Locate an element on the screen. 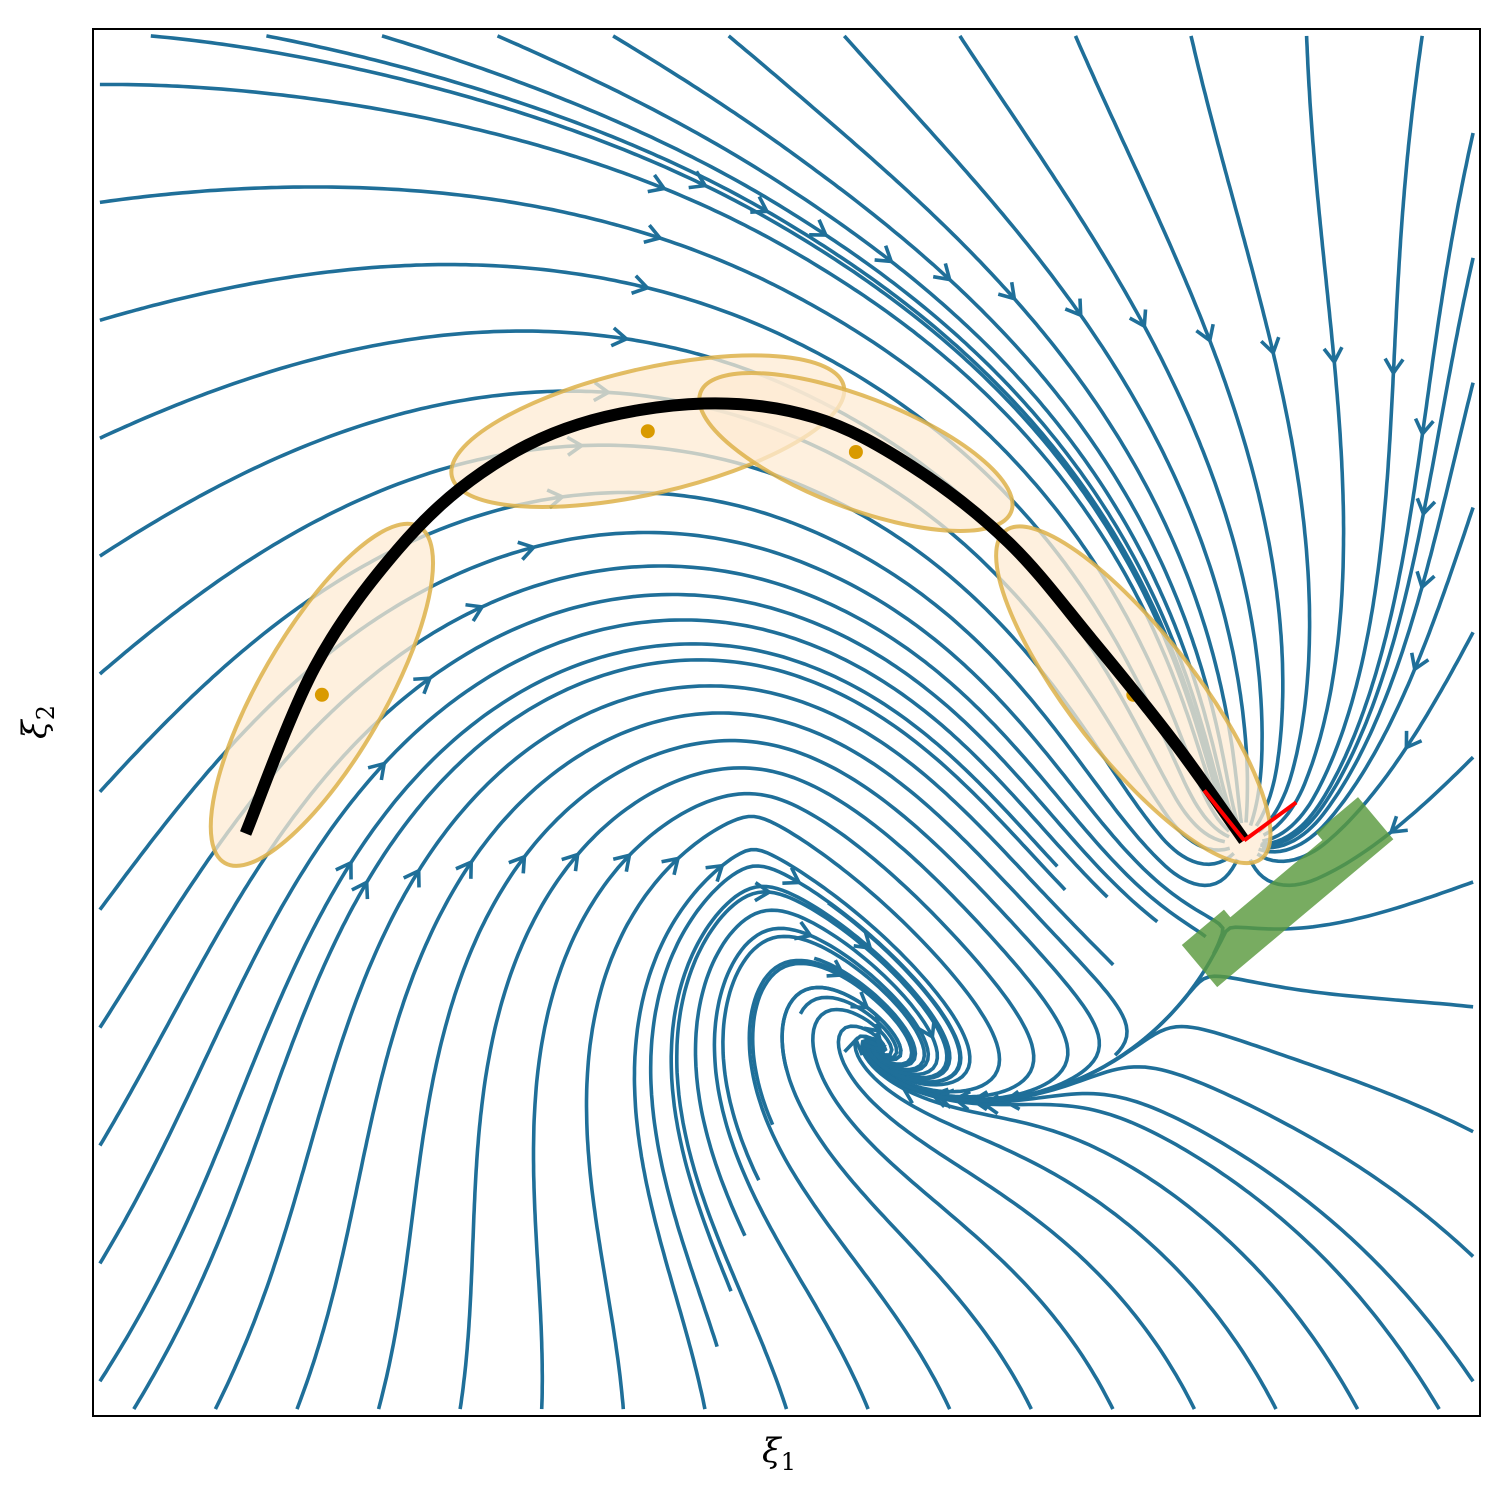 The width and height of the screenshot is (1508, 1508). target-bracket is located at coordinates (1287, 892).